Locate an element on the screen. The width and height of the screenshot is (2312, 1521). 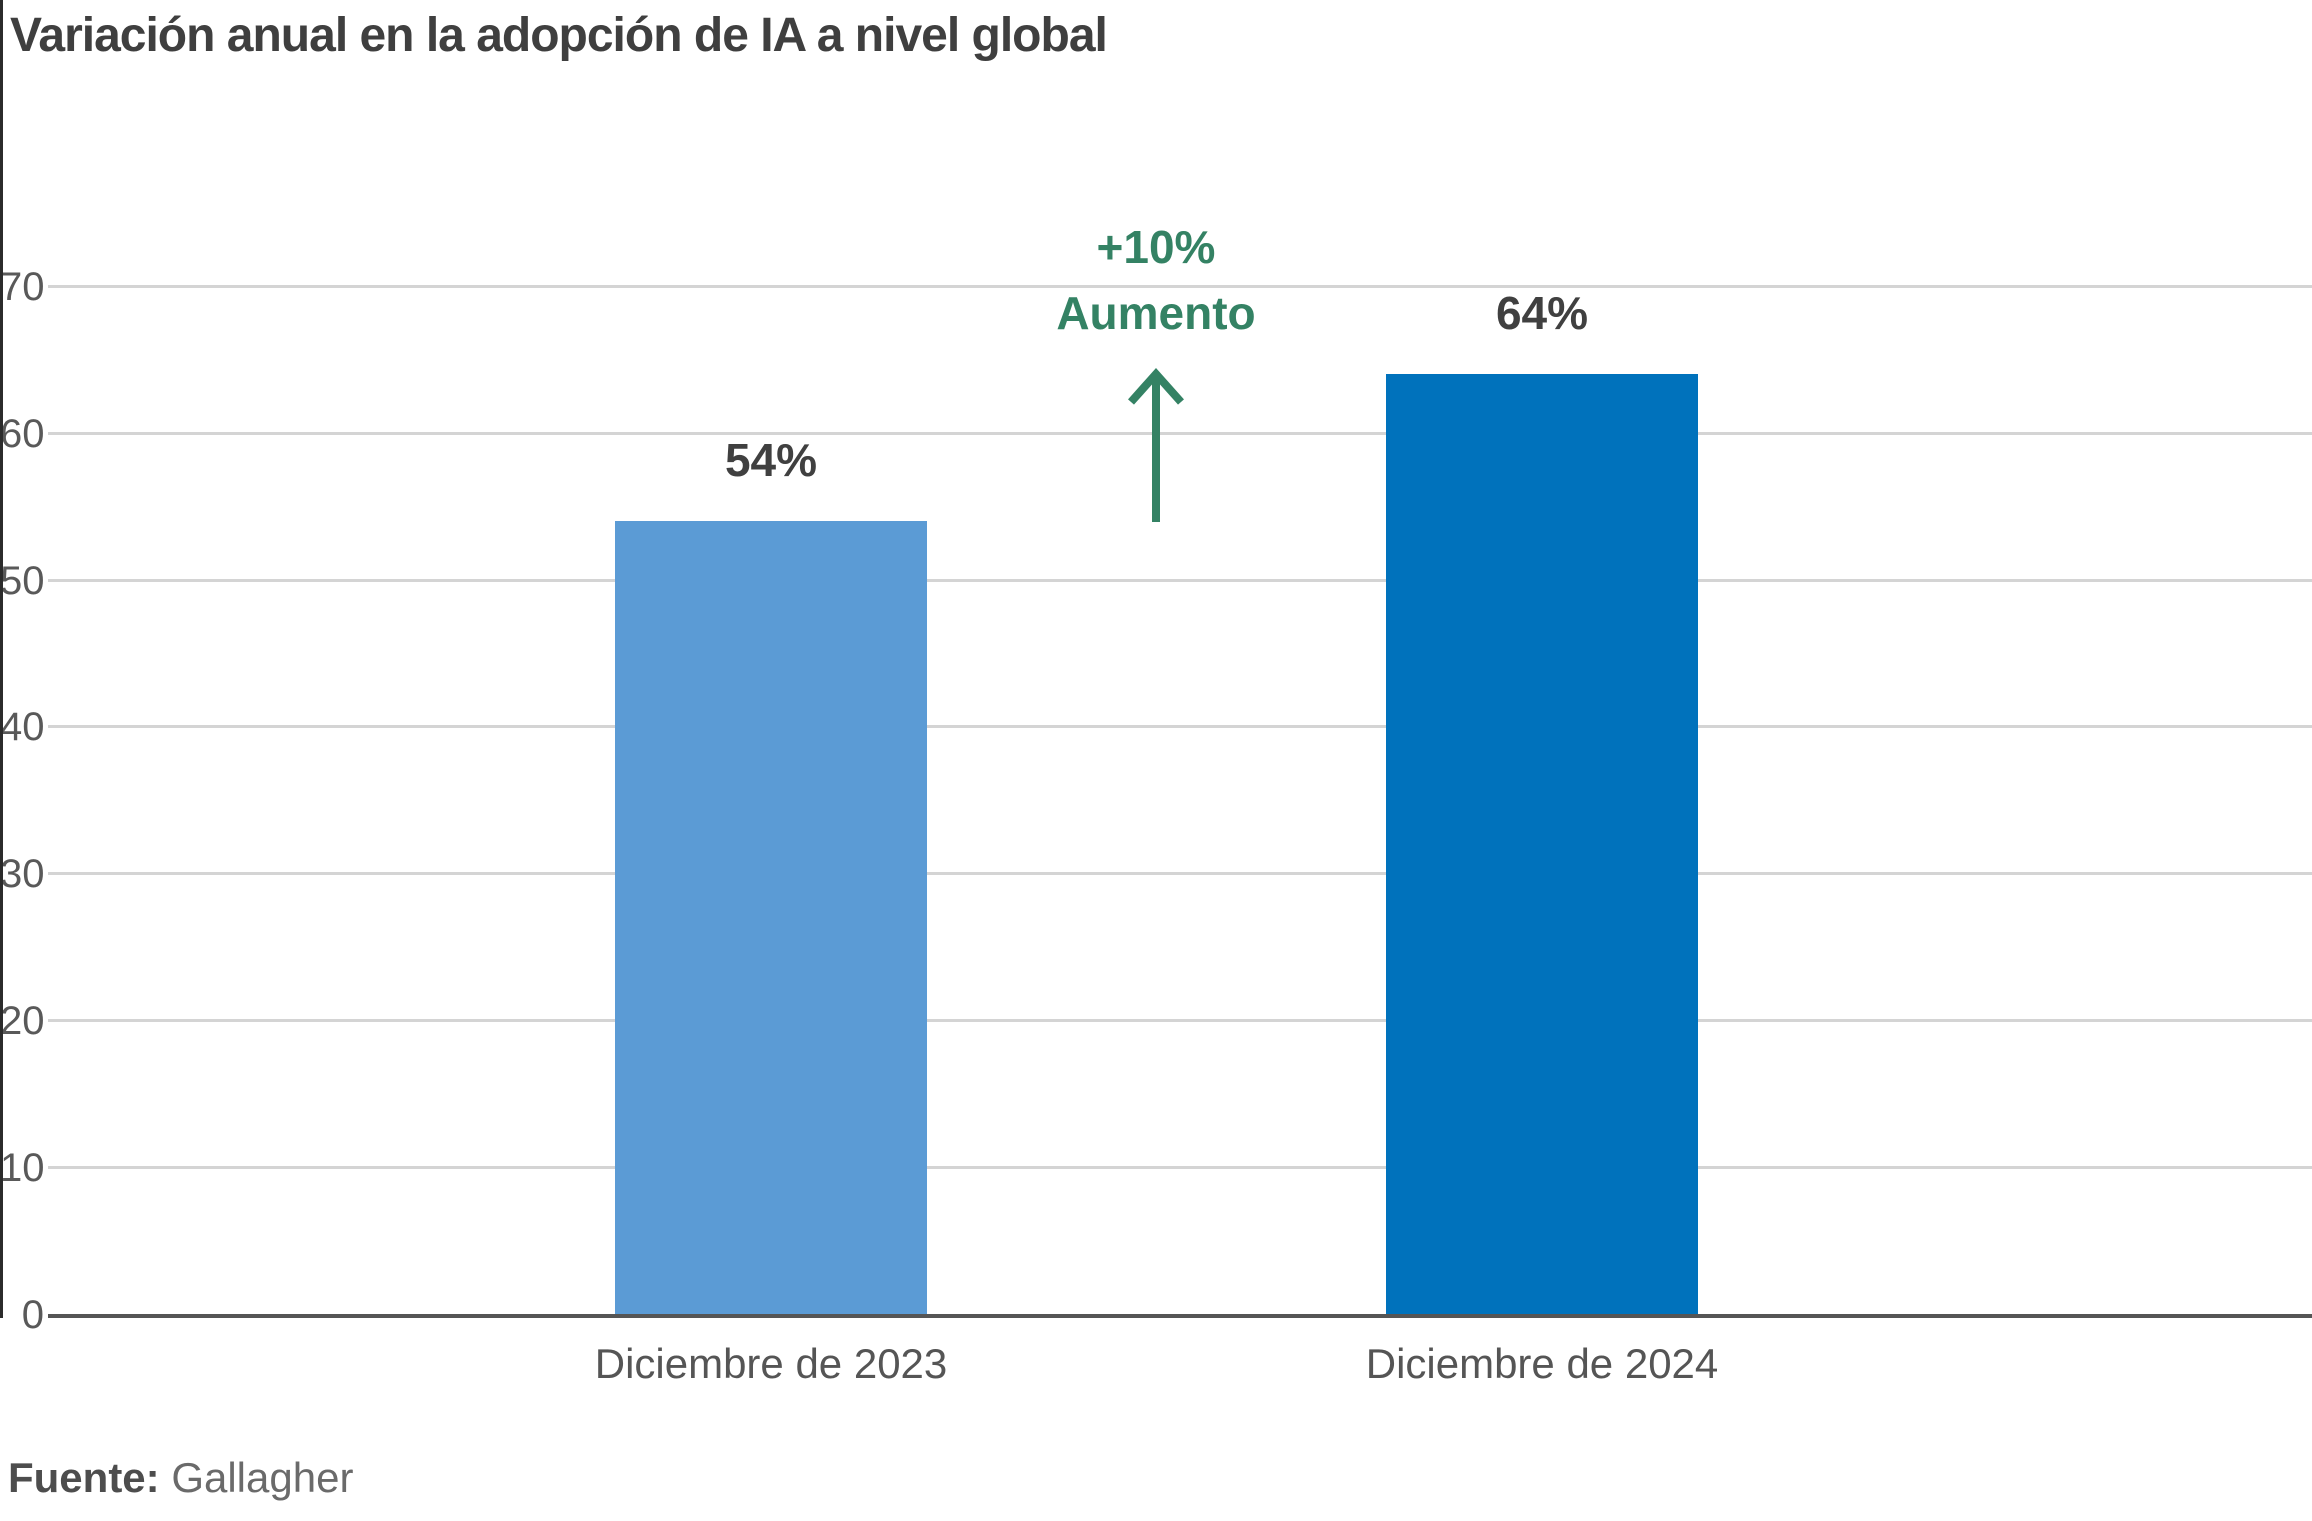
source-prefix: Fuente: is located at coordinates (84, 1477).